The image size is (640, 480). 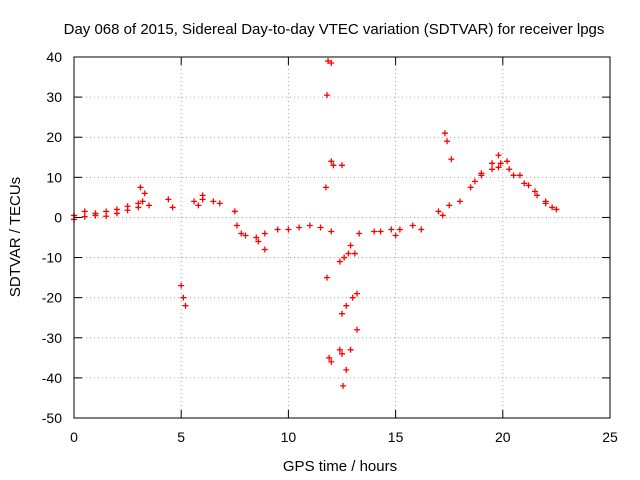 What do you see at coordinates (610, 437) in the screenshot?
I see `x-tick-label: 25` at bounding box center [610, 437].